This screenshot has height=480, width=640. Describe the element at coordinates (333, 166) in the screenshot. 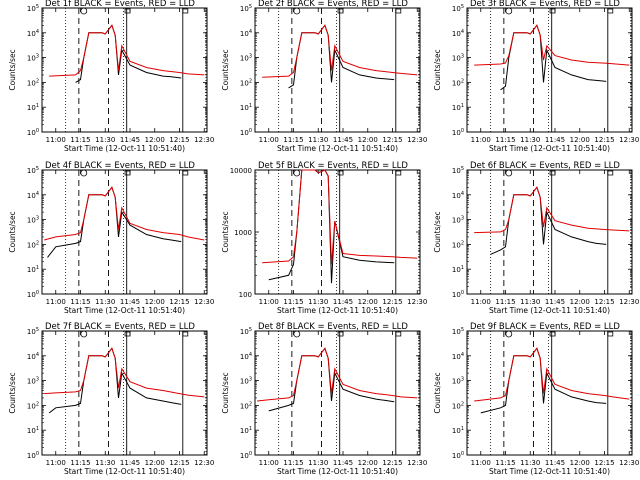

I see `chart-title: Det 5f BLACK = Events, RED = LLD` at that location.